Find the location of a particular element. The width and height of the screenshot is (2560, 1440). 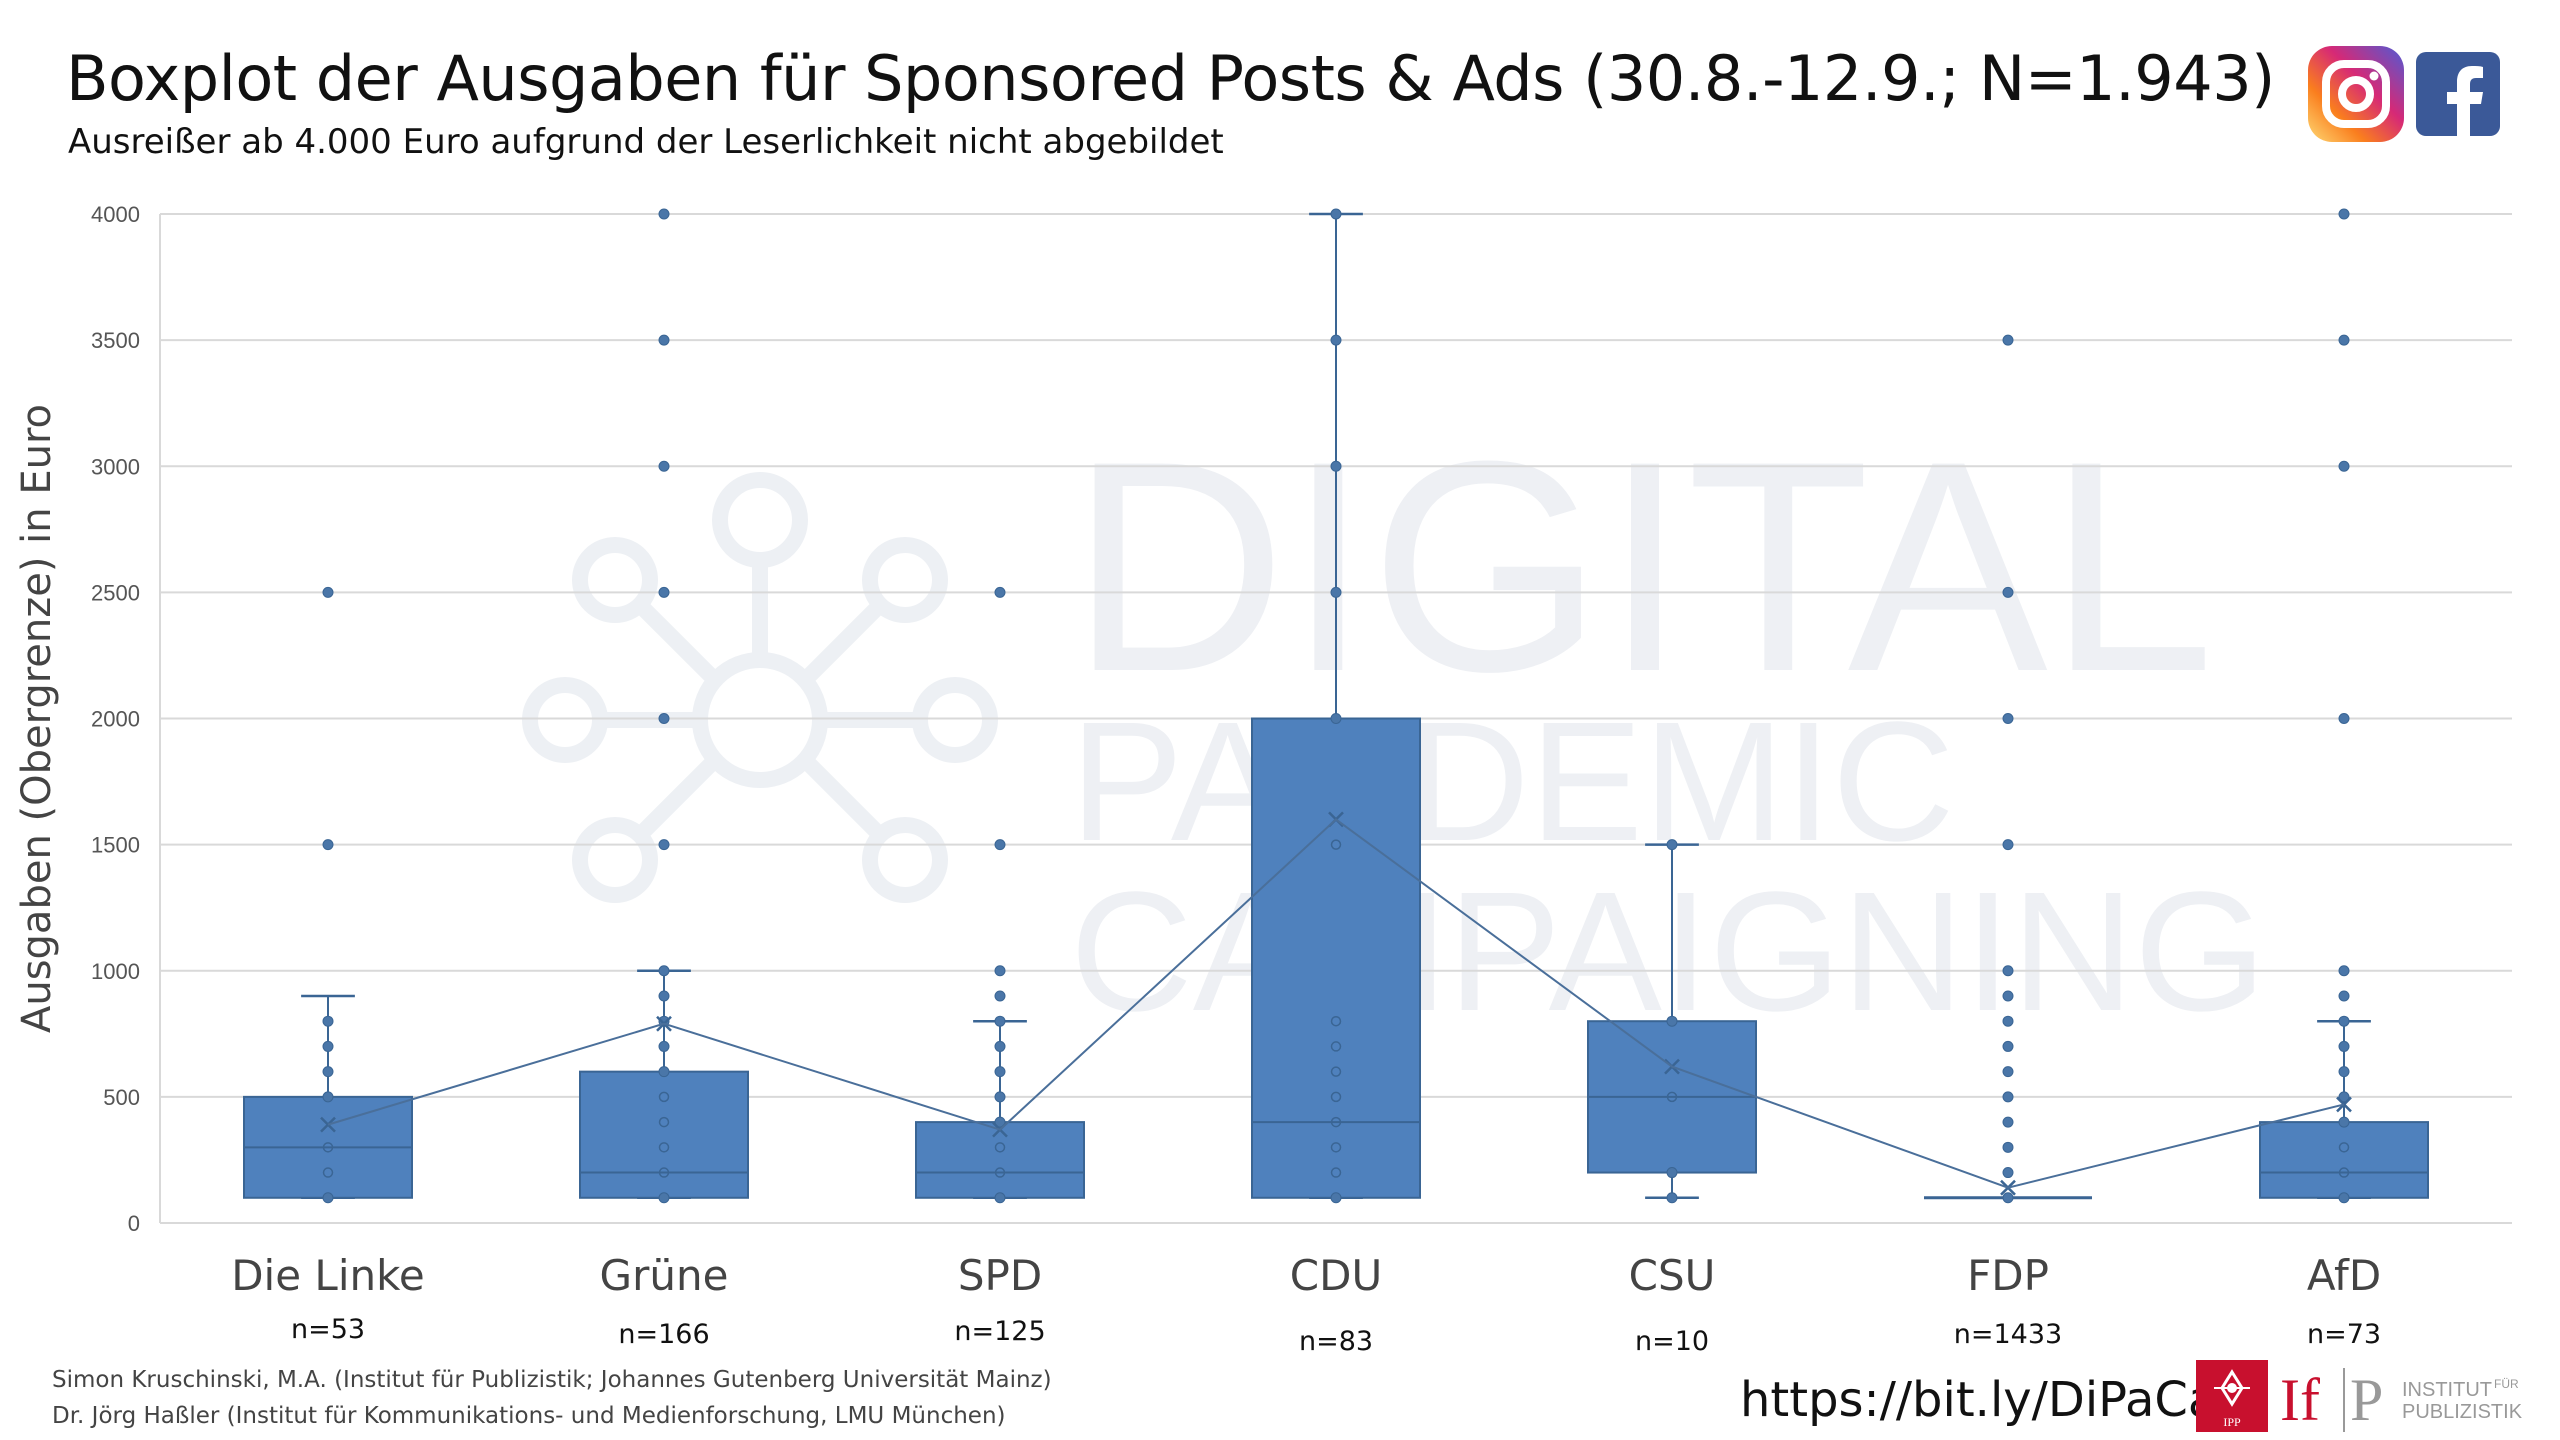

box-cdu is located at coordinates (1336, 706).